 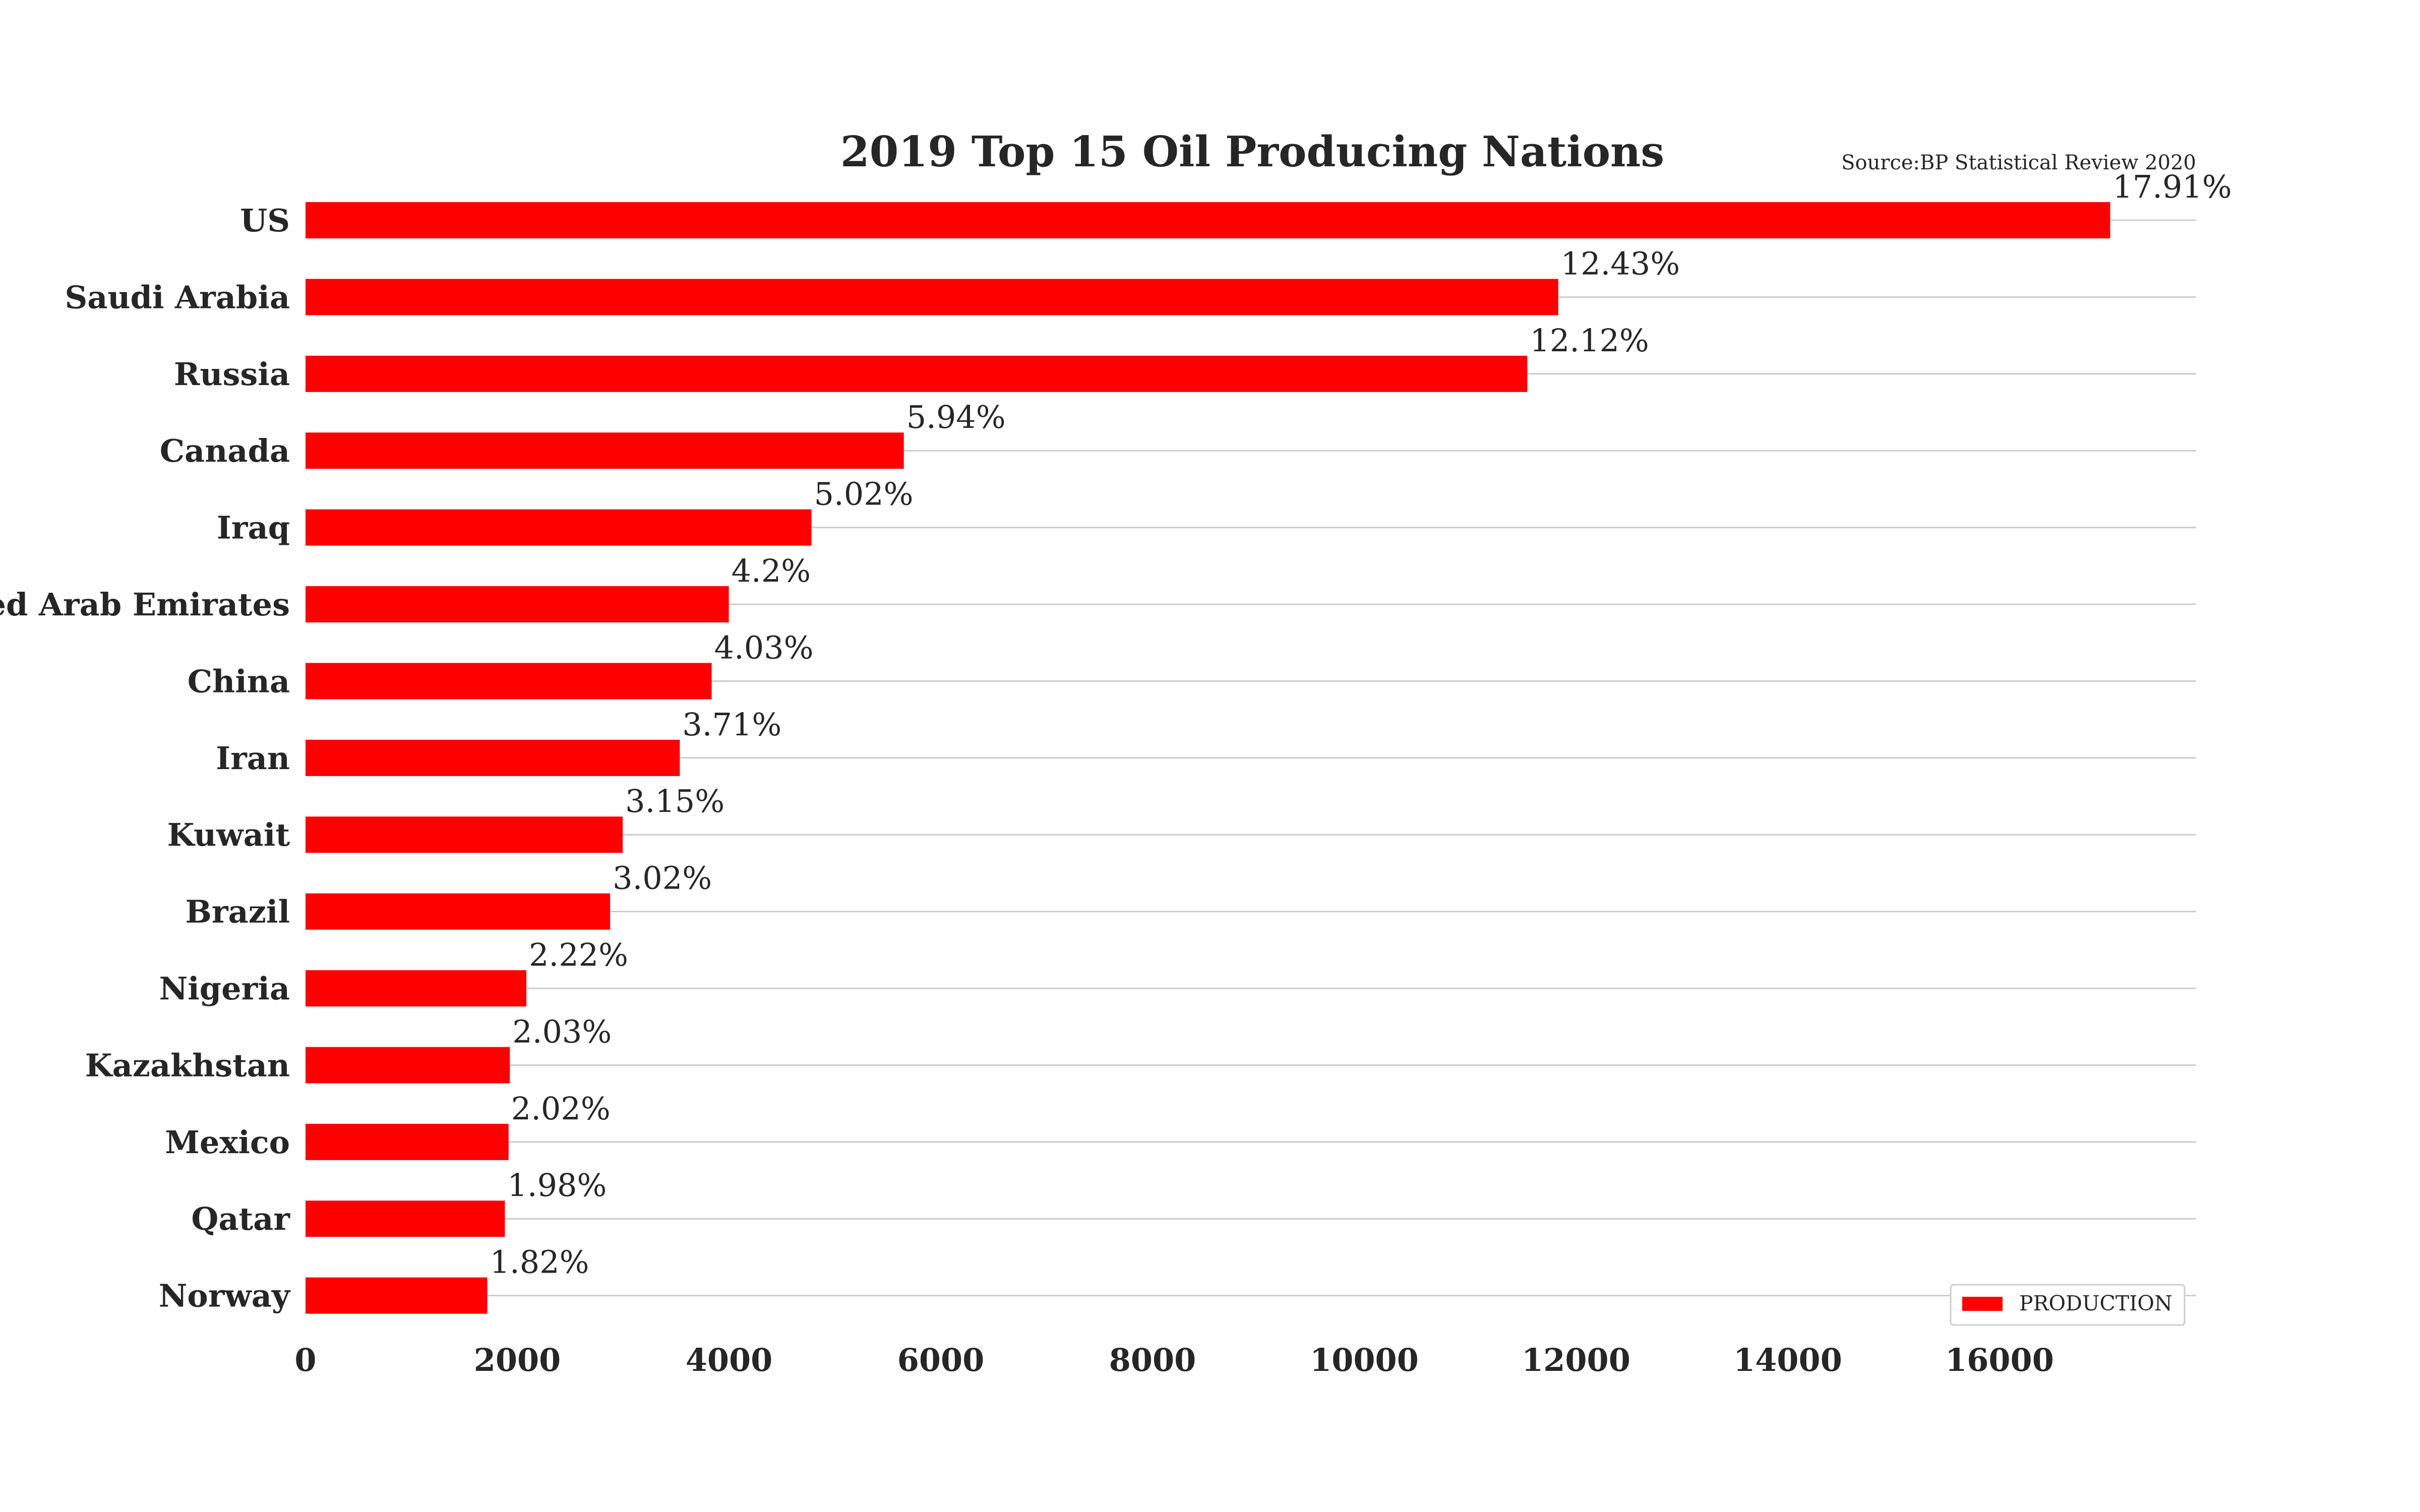 I want to click on data-label: 1.98%, so click(x=557, y=1185).